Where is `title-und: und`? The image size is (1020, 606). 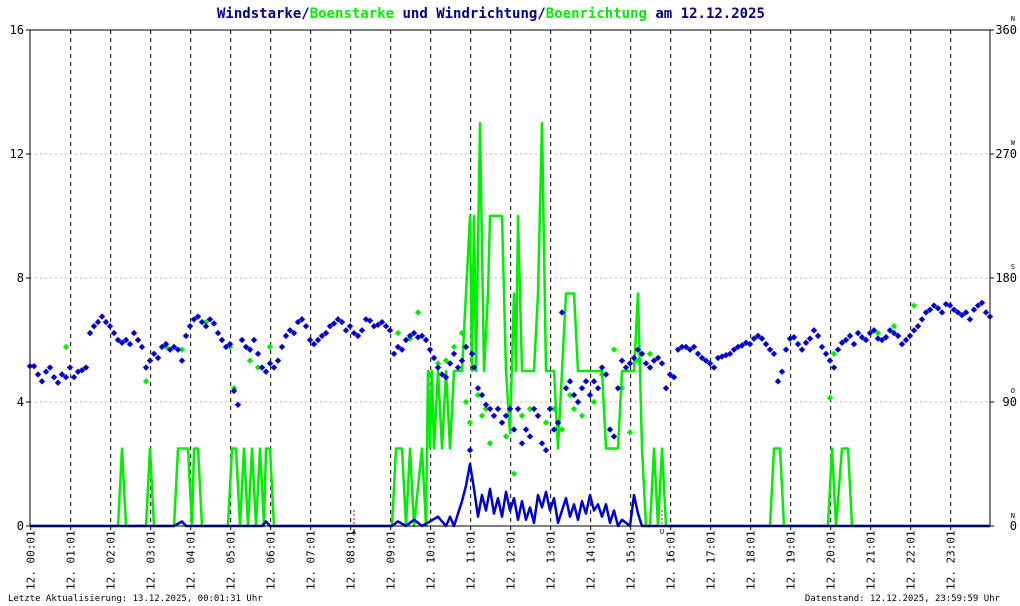 title-und: und is located at coordinates (415, 14).